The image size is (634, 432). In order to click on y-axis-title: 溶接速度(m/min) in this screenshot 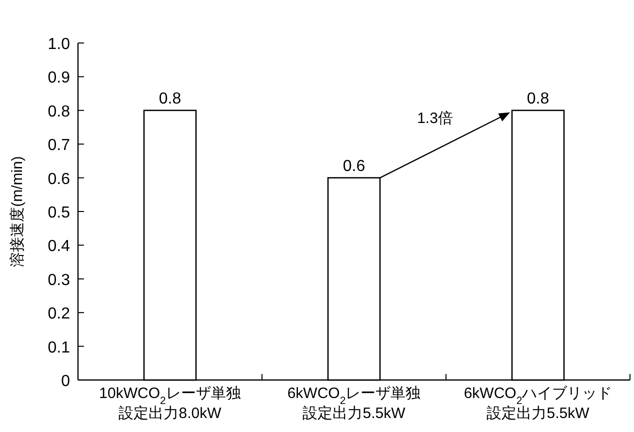, I will do `click(17, 211)`.